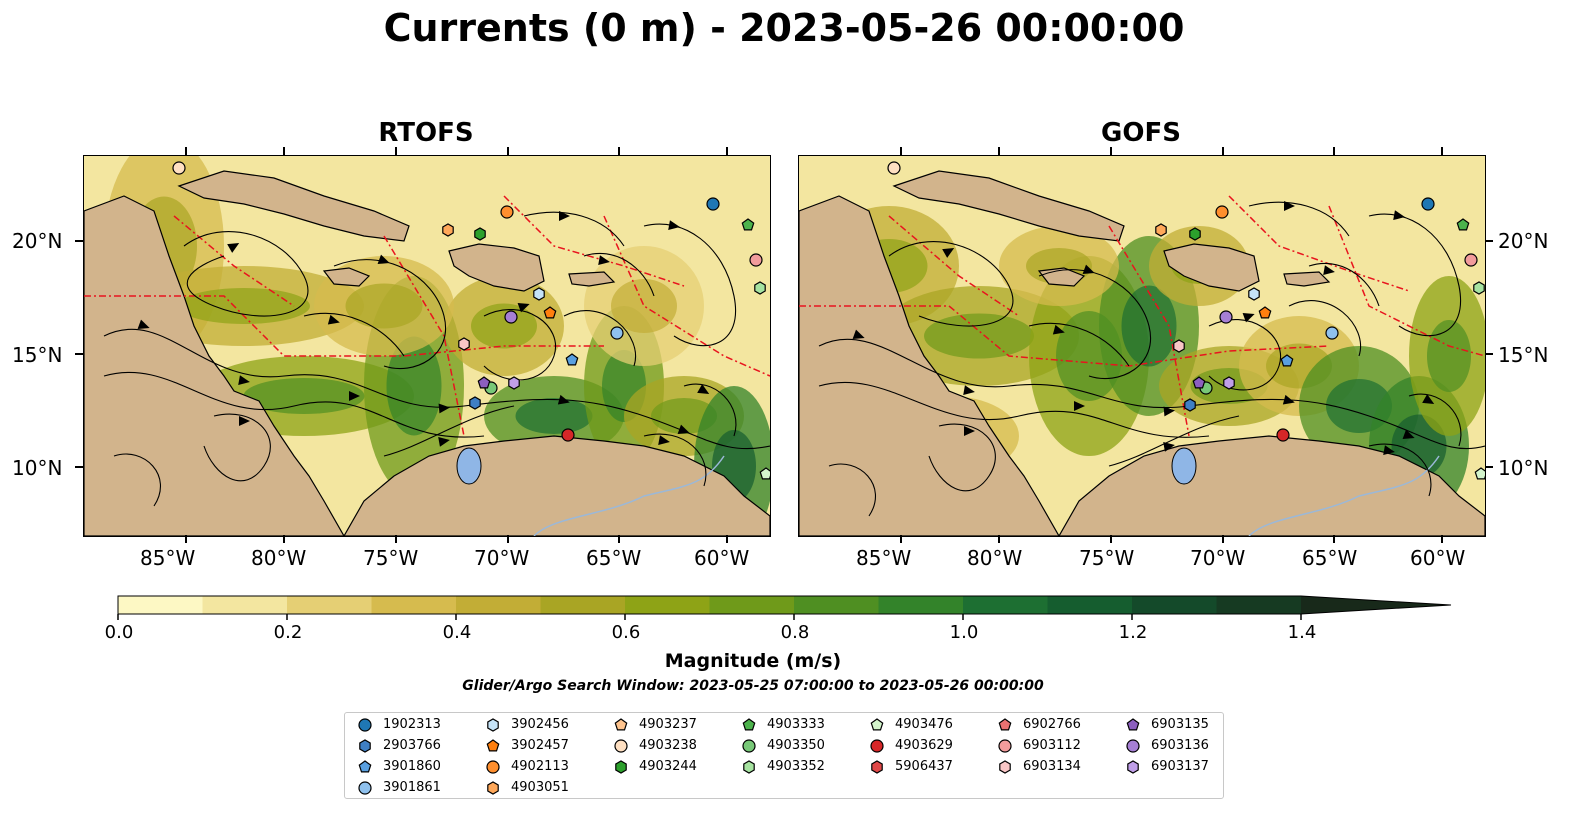 The width and height of the screenshot is (1577, 827). I want to click on colorbar-tick-label: 1.0, so click(964, 632).